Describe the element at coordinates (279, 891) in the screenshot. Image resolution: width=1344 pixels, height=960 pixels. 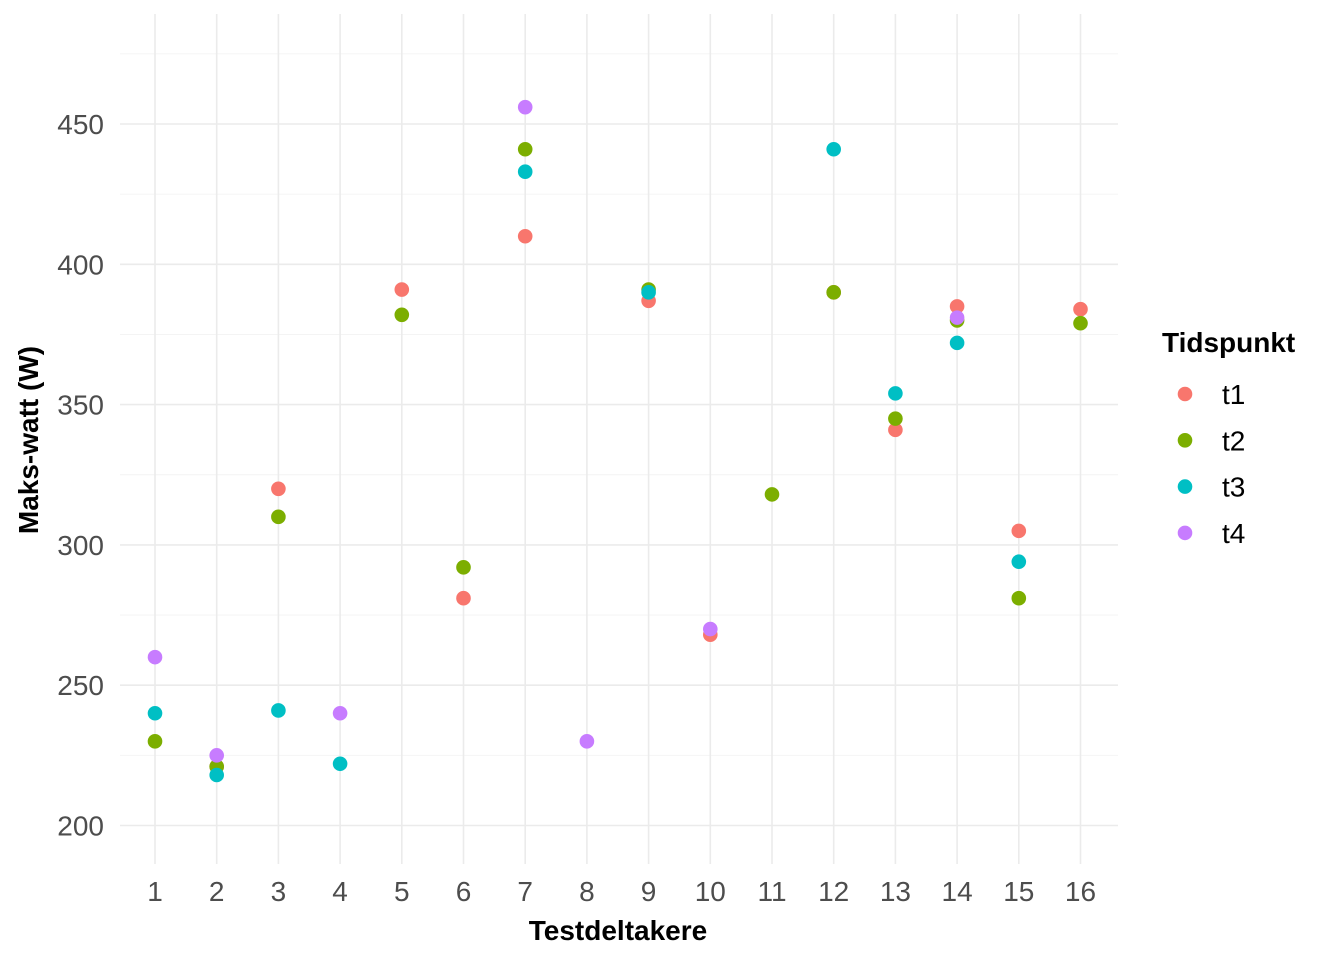
I see `x-tick-label: 3` at that location.